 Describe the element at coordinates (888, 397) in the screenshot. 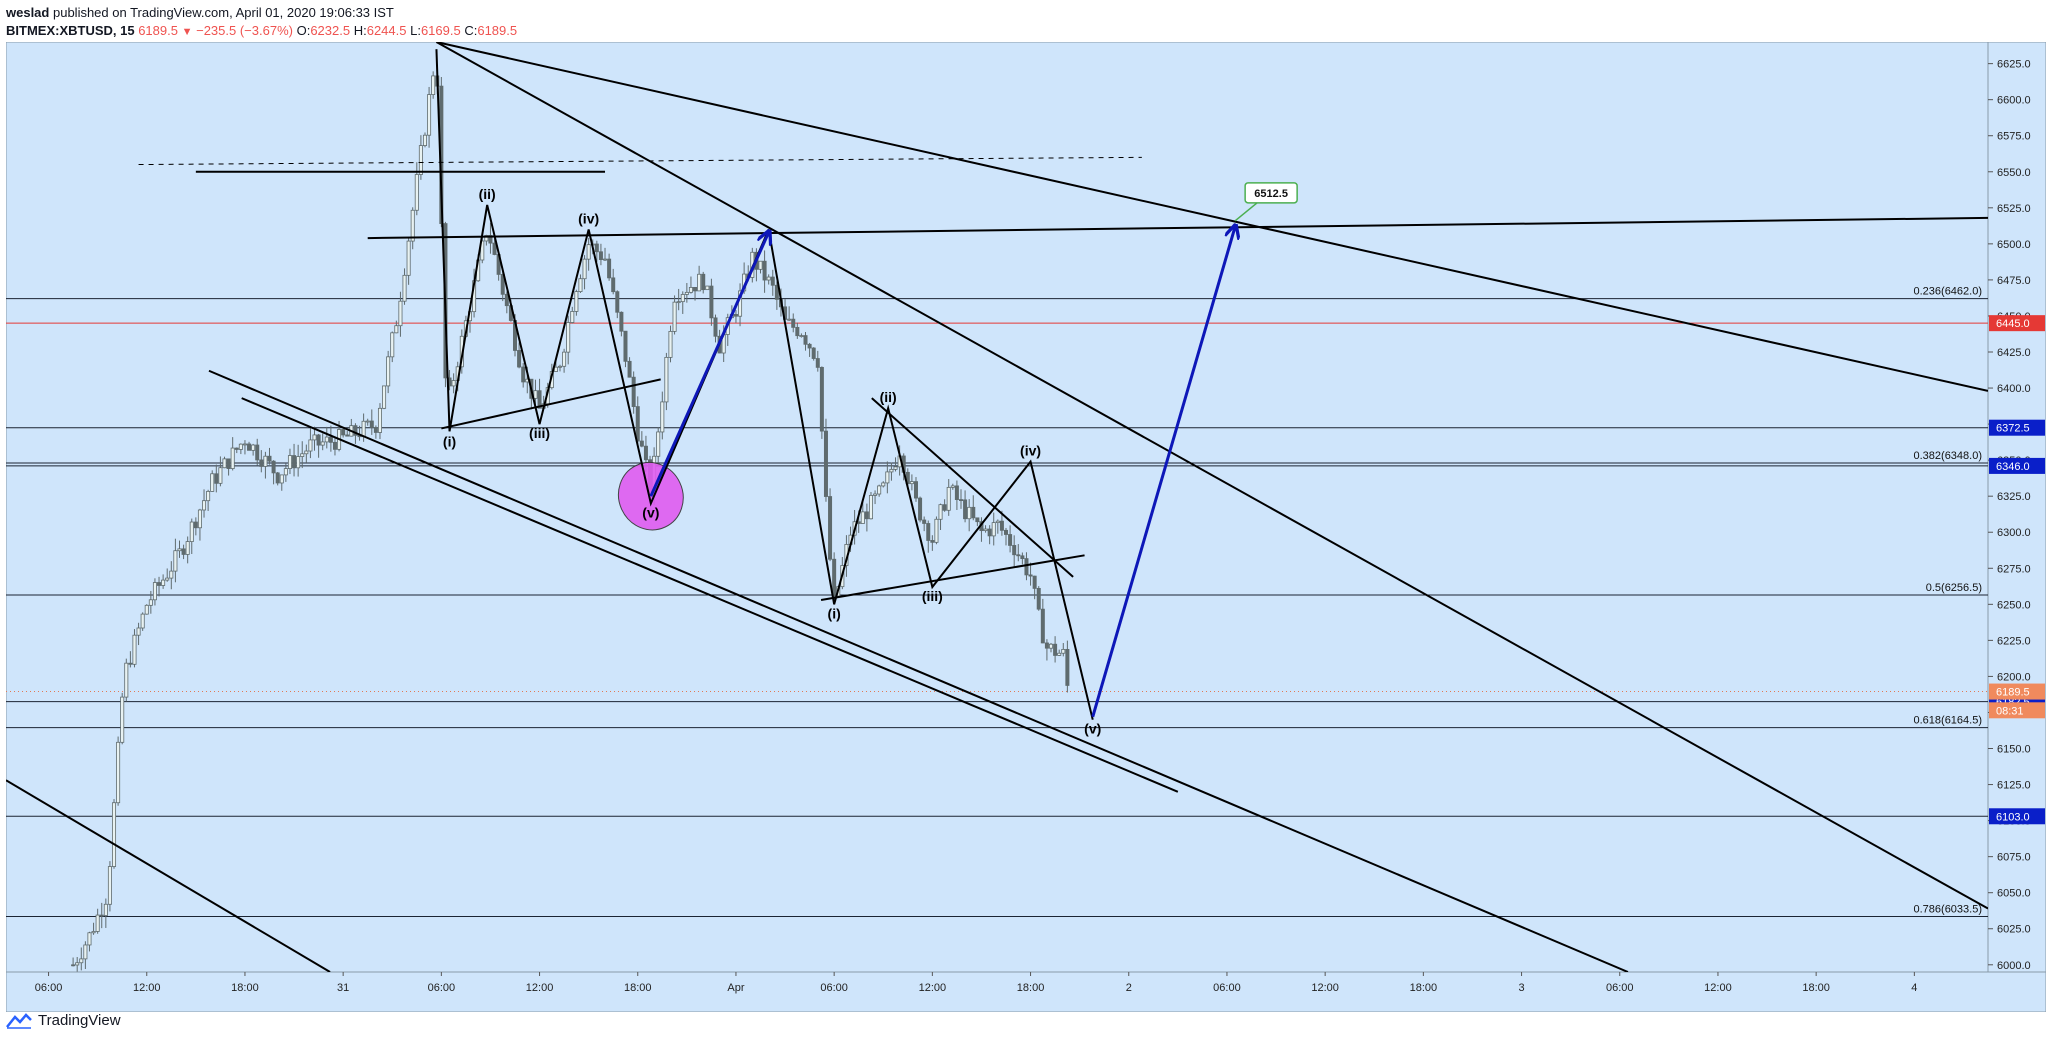

I see `wave-label: (ii)` at that location.